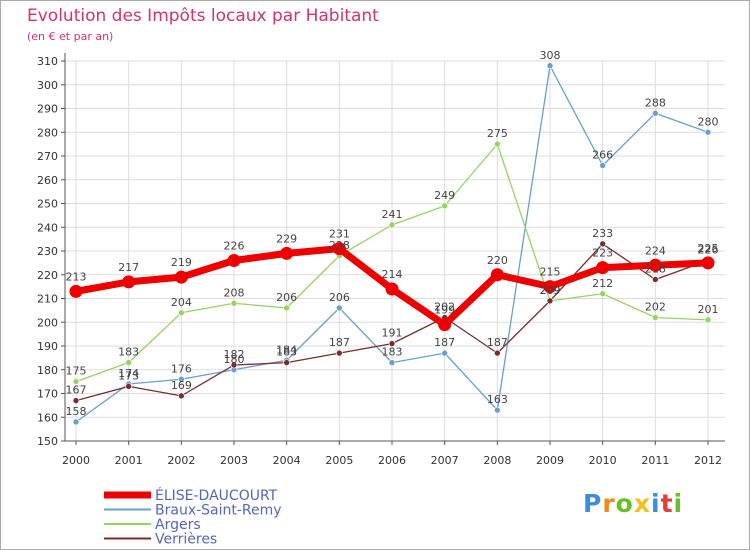  I want to click on data-label: 288, so click(655, 102).